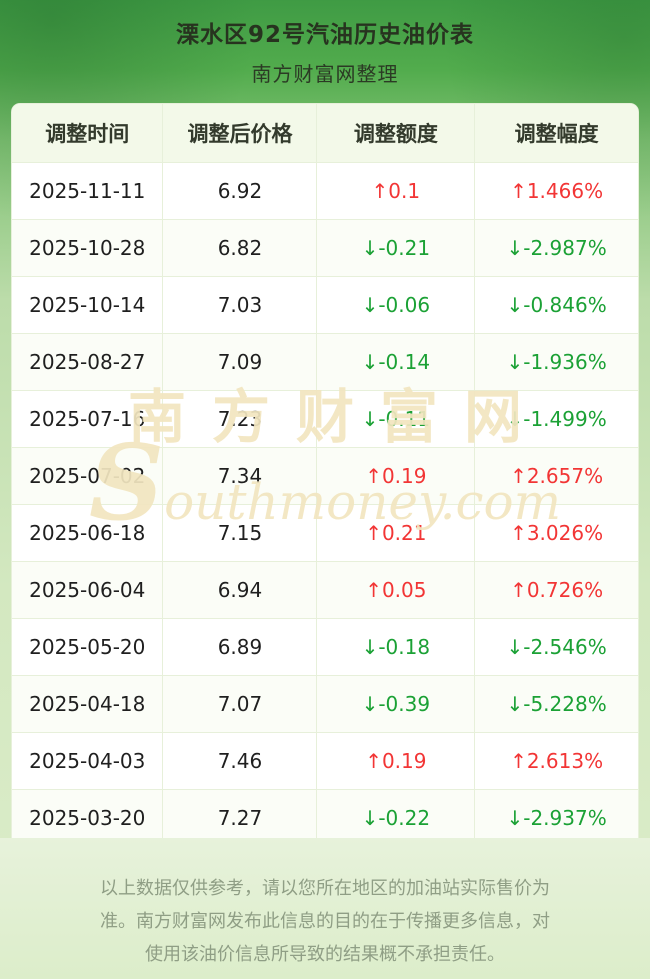  What do you see at coordinates (396, 590) in the screenshot?
I see `cell-change: ↑0.05` at bounding box center [396, 590].